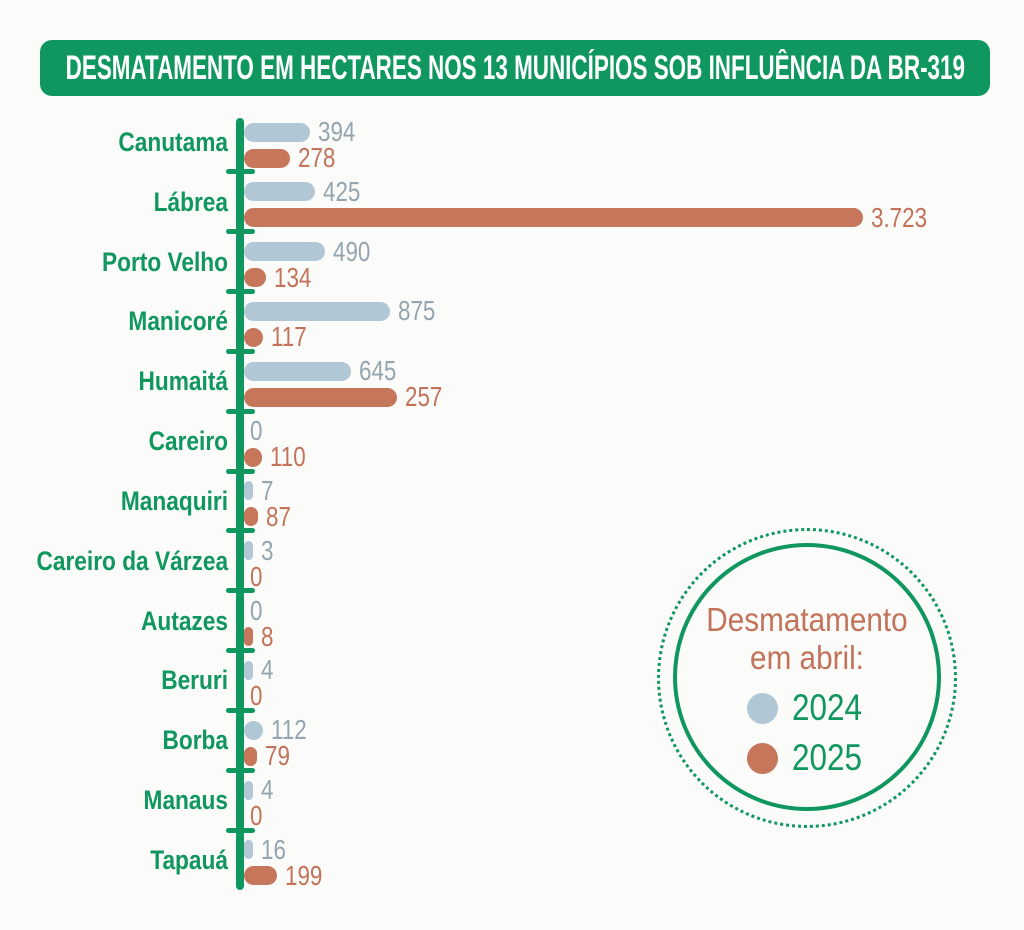 The height and width of the screenshot is (930, 1024). What do you see at coordinates (352, 251) in the screenshot?
I see `value-label-2024-porto-velho: 490` at bounding box center [352, 251].